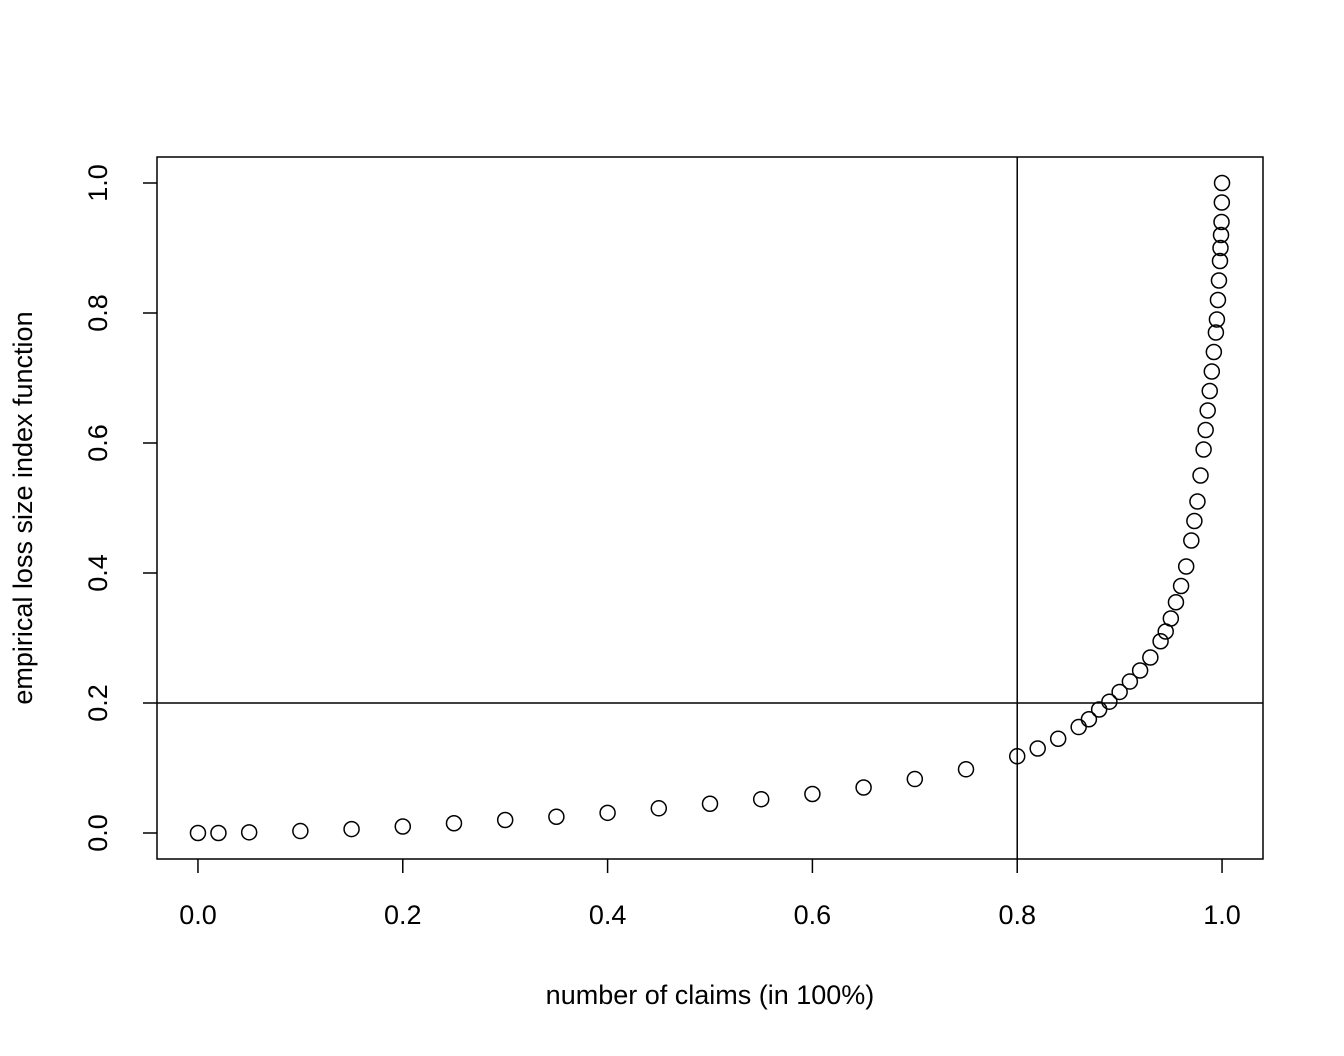 Image resolution: width=1344 pixels, height=1056 pixels. What do you see at coordinates (813, 915) in the screenshot?
I see `x-tick-label: 0.6` at bounding box center [813, 915].